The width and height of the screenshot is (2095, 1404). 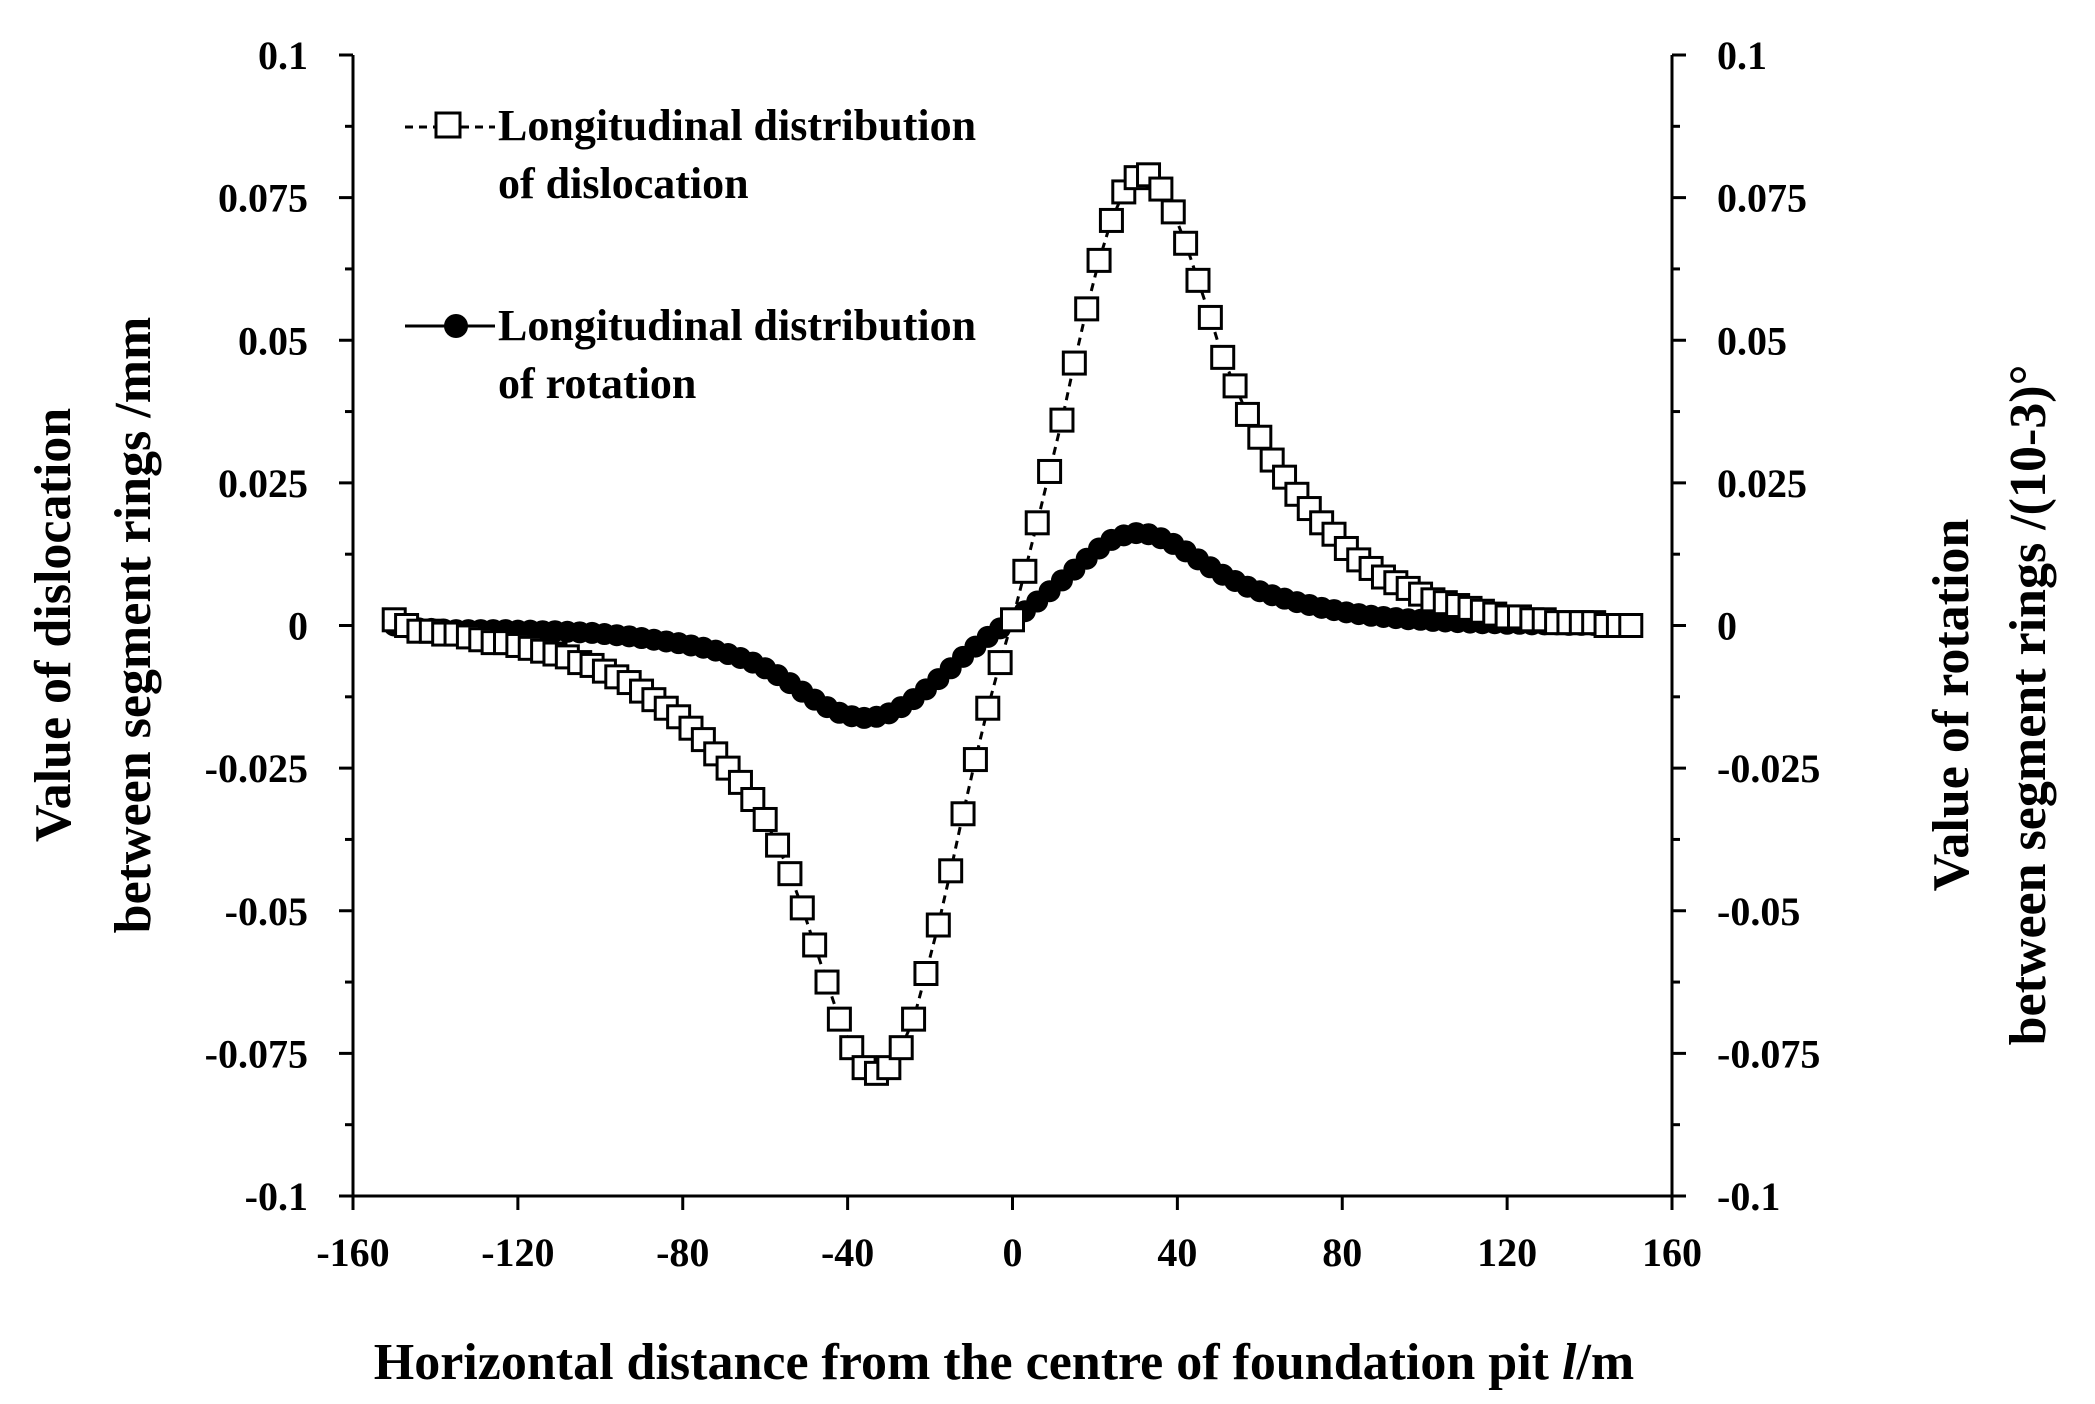 What do you see at coordinates (263, 483) in the screenshot?
I see `y-tick-label-left: 0.025` at bounding box center [263, 483].